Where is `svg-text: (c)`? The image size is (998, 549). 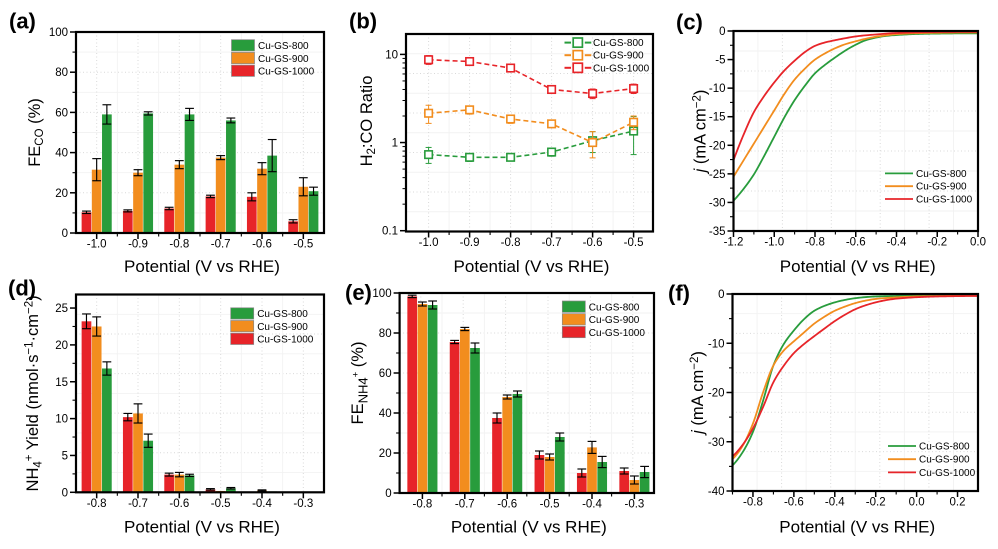
svg-text: (c) is located at coordinates (689, 22).